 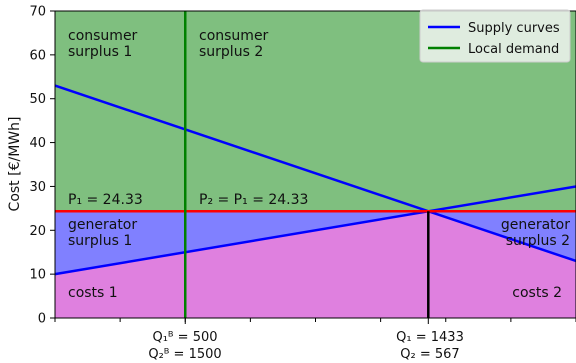 I want to click on y-tick-label-70: 70, so click(x=37, y=12).